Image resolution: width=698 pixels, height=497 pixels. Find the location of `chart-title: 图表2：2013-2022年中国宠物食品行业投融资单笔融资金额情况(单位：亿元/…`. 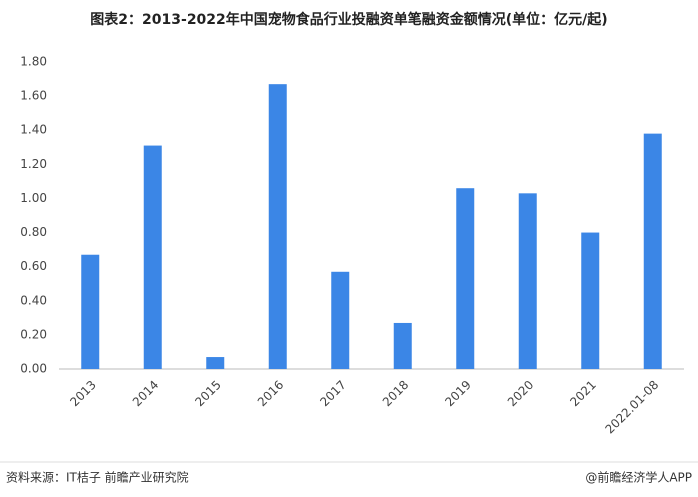

chart-title: 图表2：2013-2022年中国宠物食品行业投融资单笔融资金额情况(单位：亿元/… is located at coordinates (348, 19).